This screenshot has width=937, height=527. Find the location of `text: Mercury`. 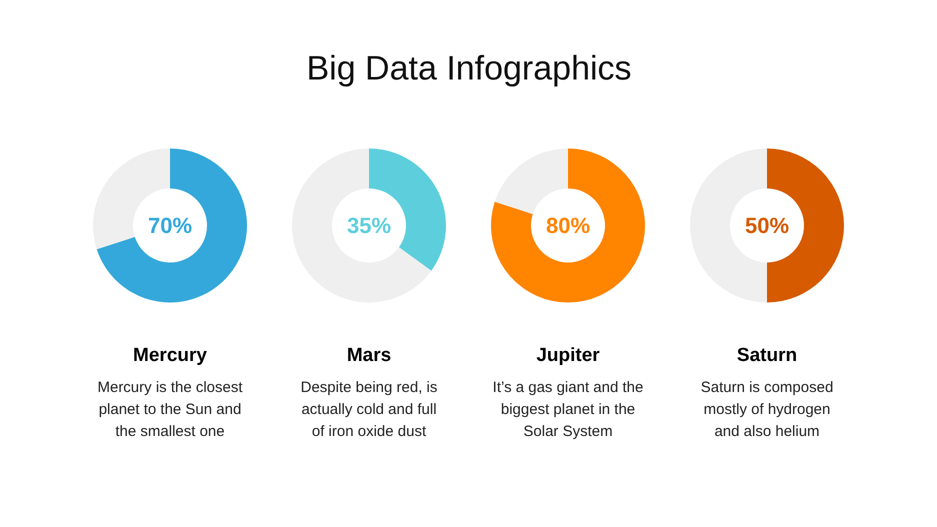

text: Mercury is located at coordinates (170, 355).